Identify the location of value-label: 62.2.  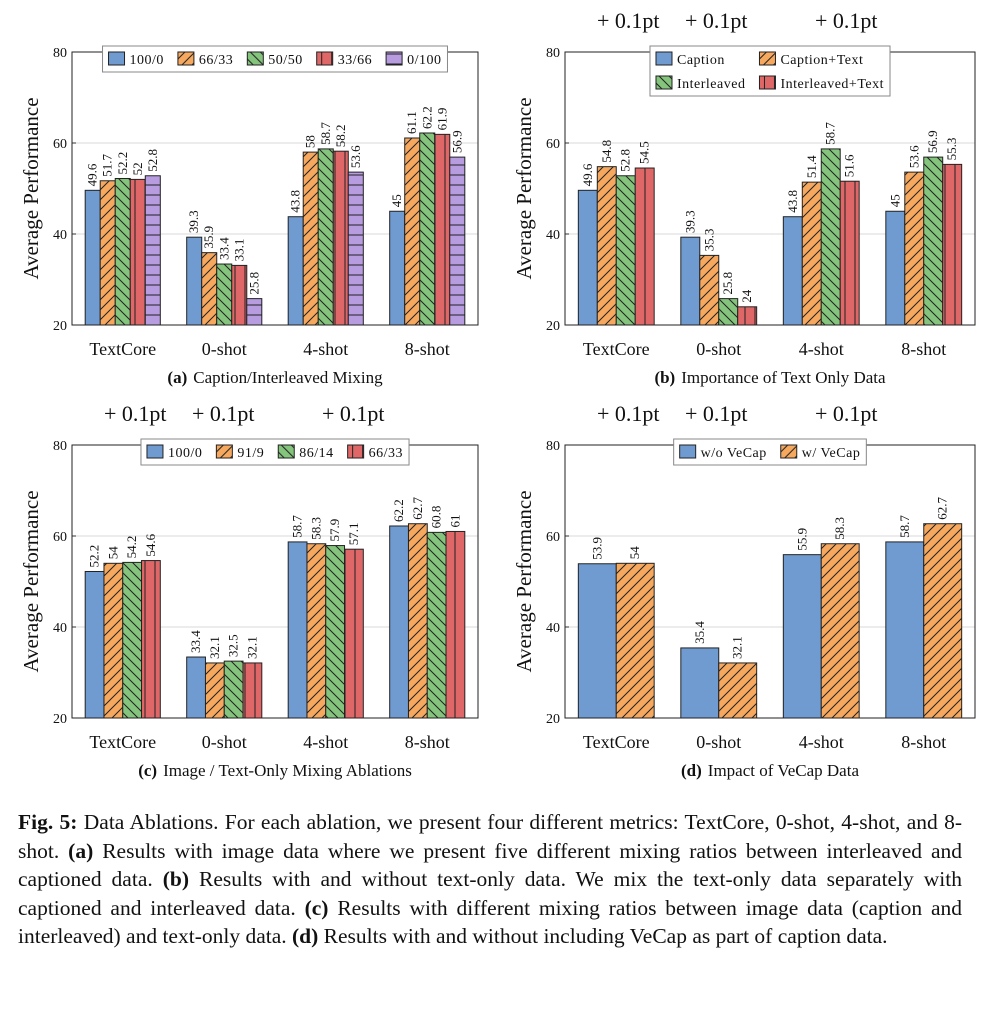
(398, 510).